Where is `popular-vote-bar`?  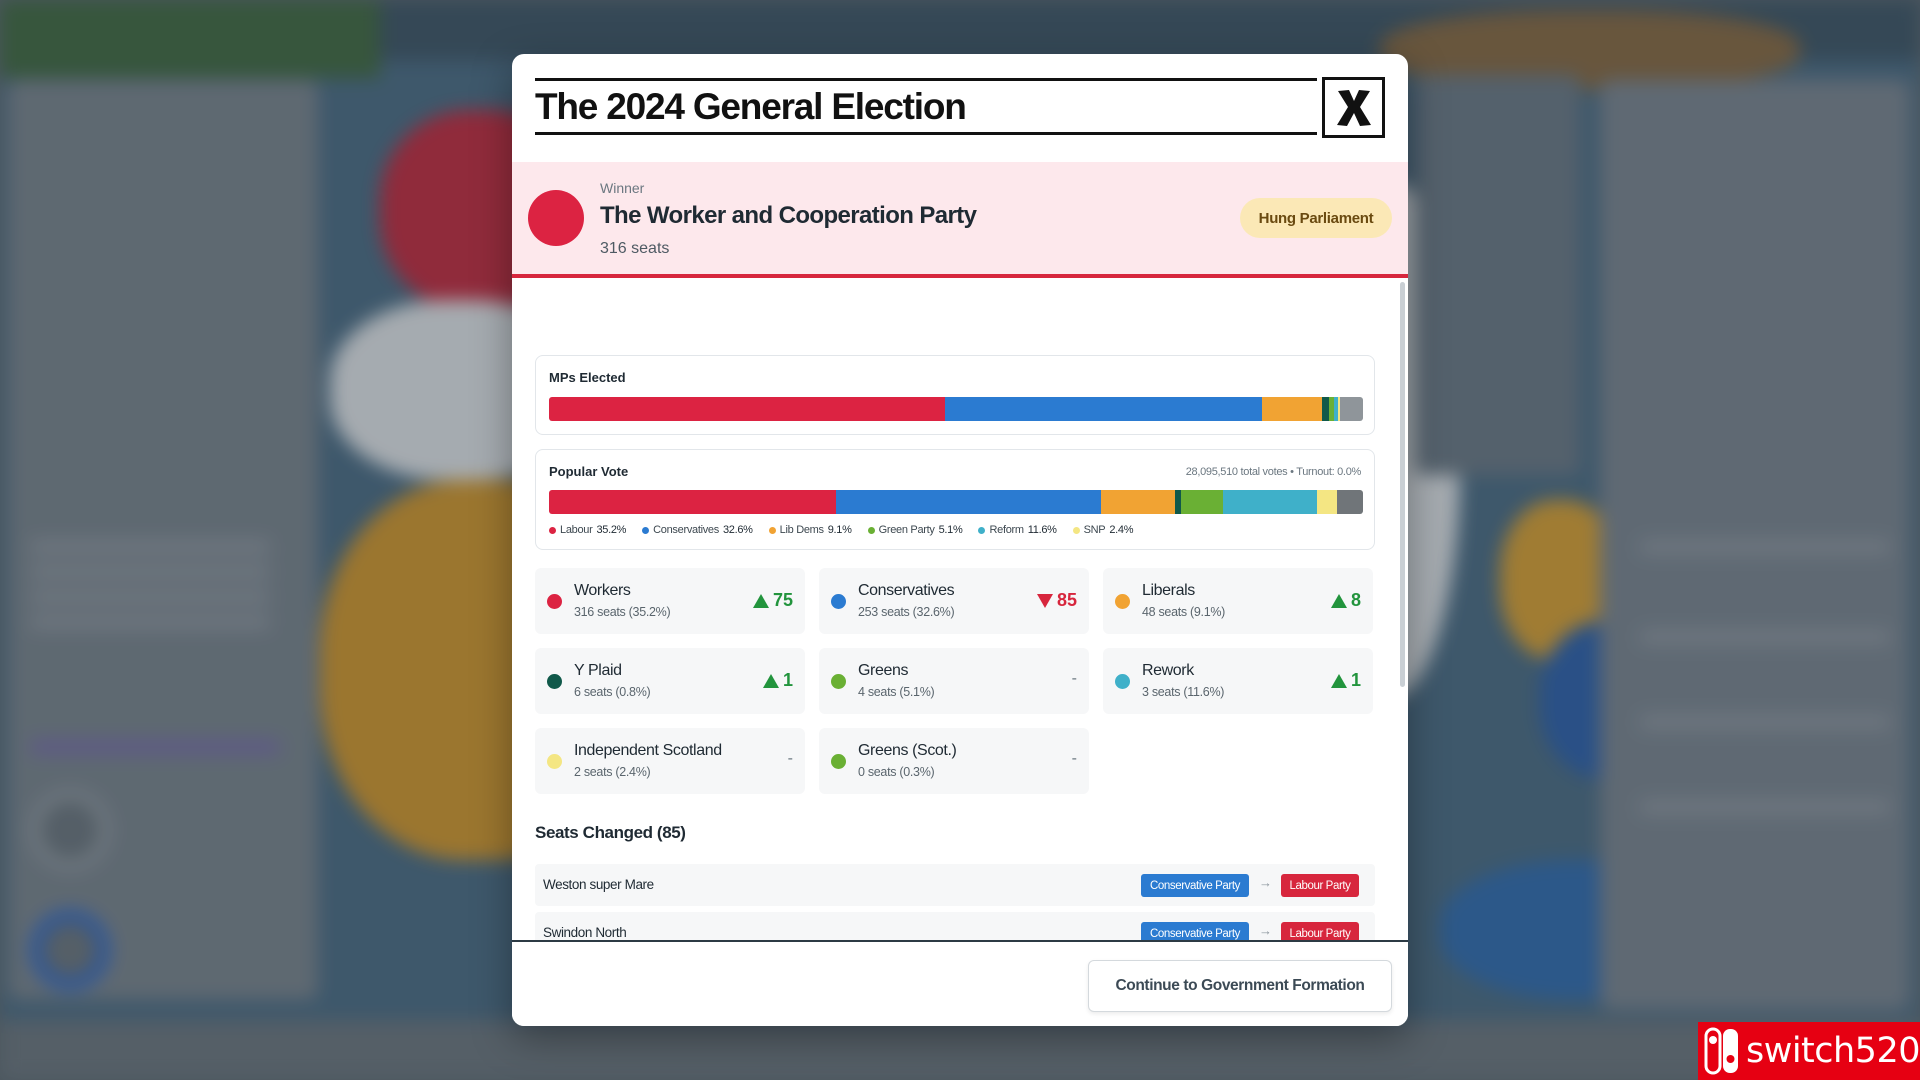
popular-vote-bar is located at coordinates (956, 502).